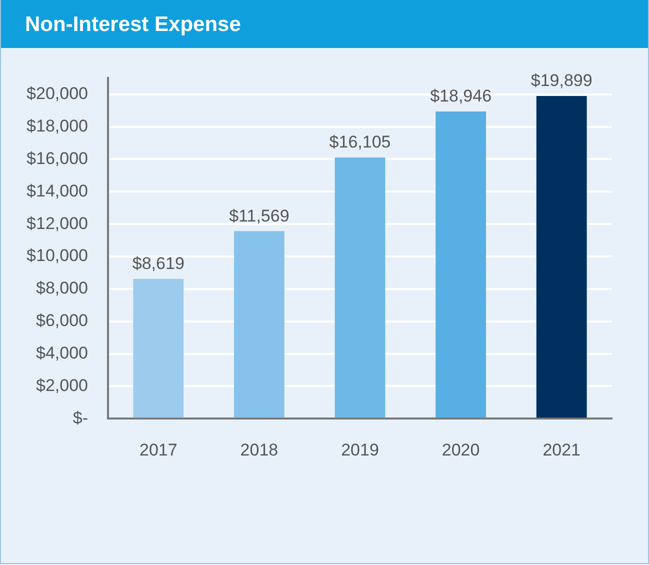 The image size is (649, 565). What do you see at coordinates (57, 158) in the screenshot?
I see `y-tick-label: $16,000` at bounding box center [57, 158].